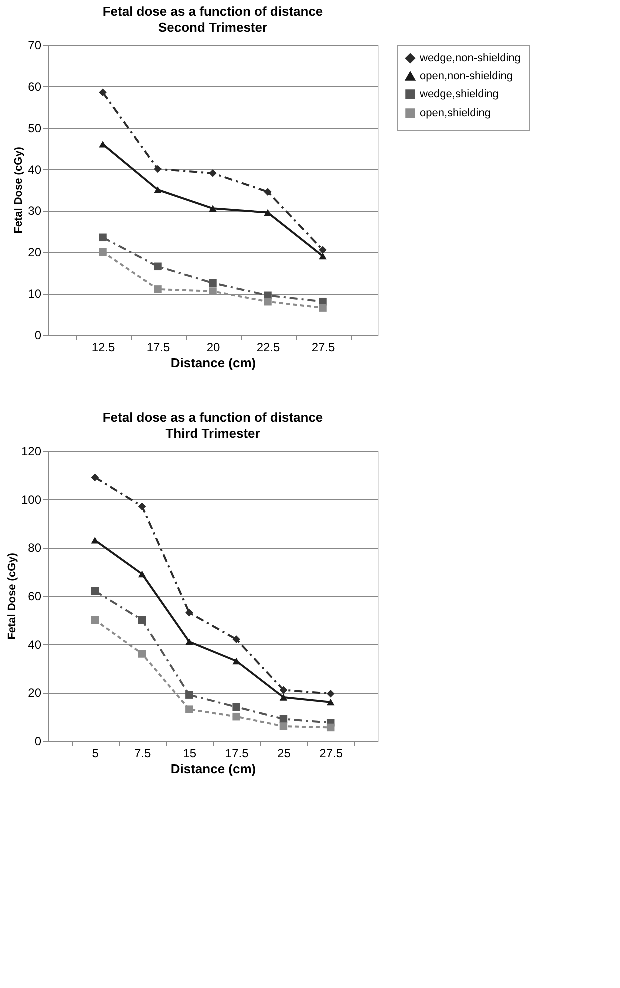 This screenshot has height=988, width=620. Describe the element at coordinates (31, 499) in the screenshot. I see `y-tick-label: 100` at that location.